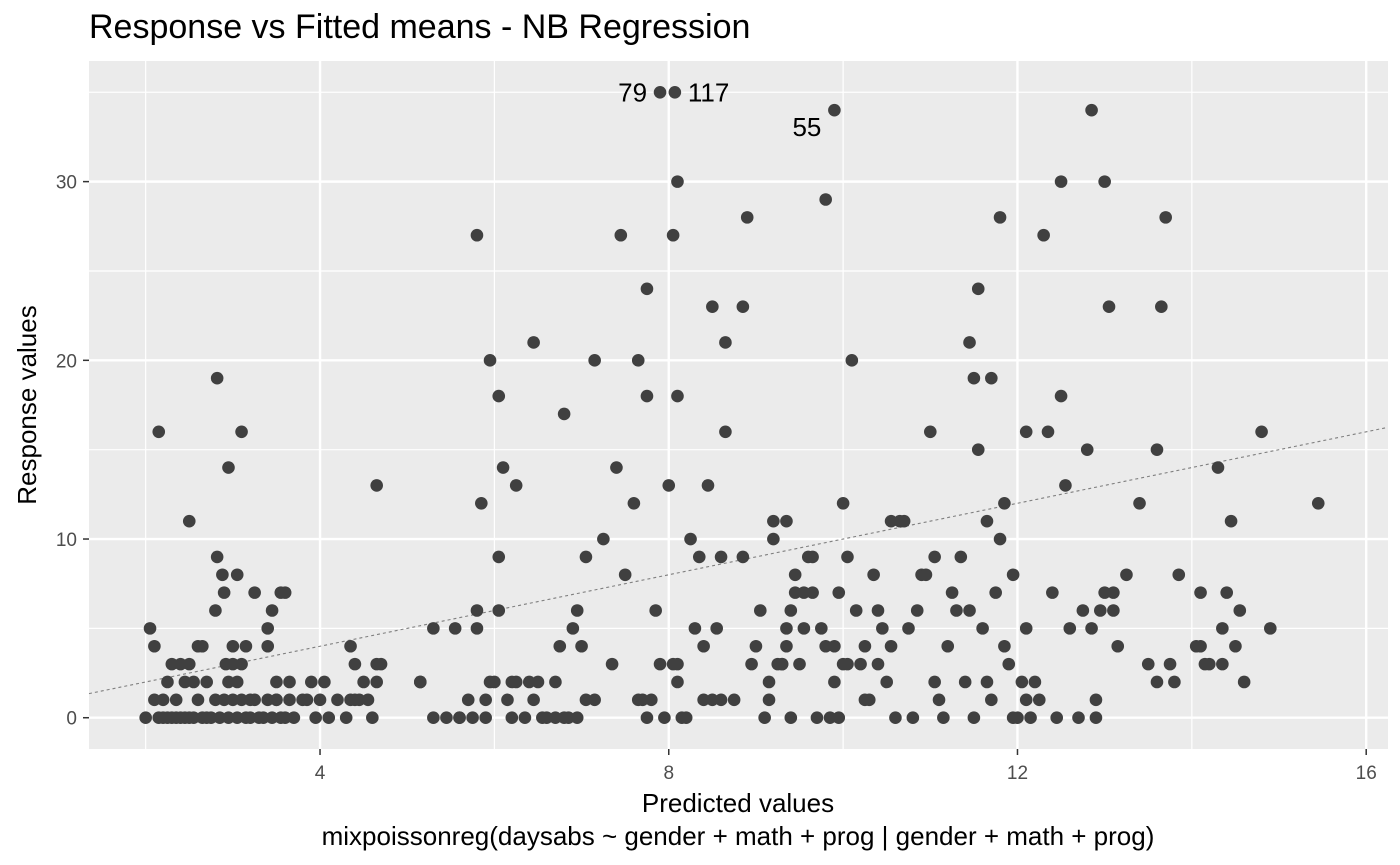 The width and height of the screenshot is (1400, 865). I want to click on y-axis-title: Response values, so click(27, 404).